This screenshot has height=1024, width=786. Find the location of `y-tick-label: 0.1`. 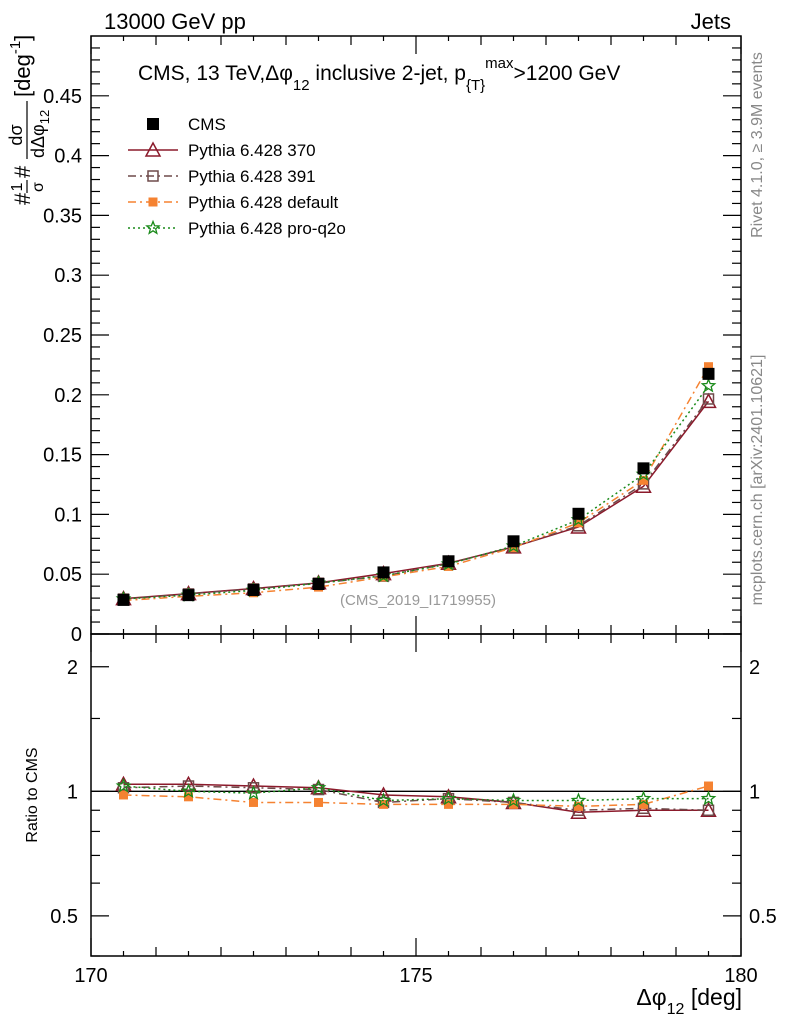

y-tick-label: 0.1 is located at coordinates (68, 515).